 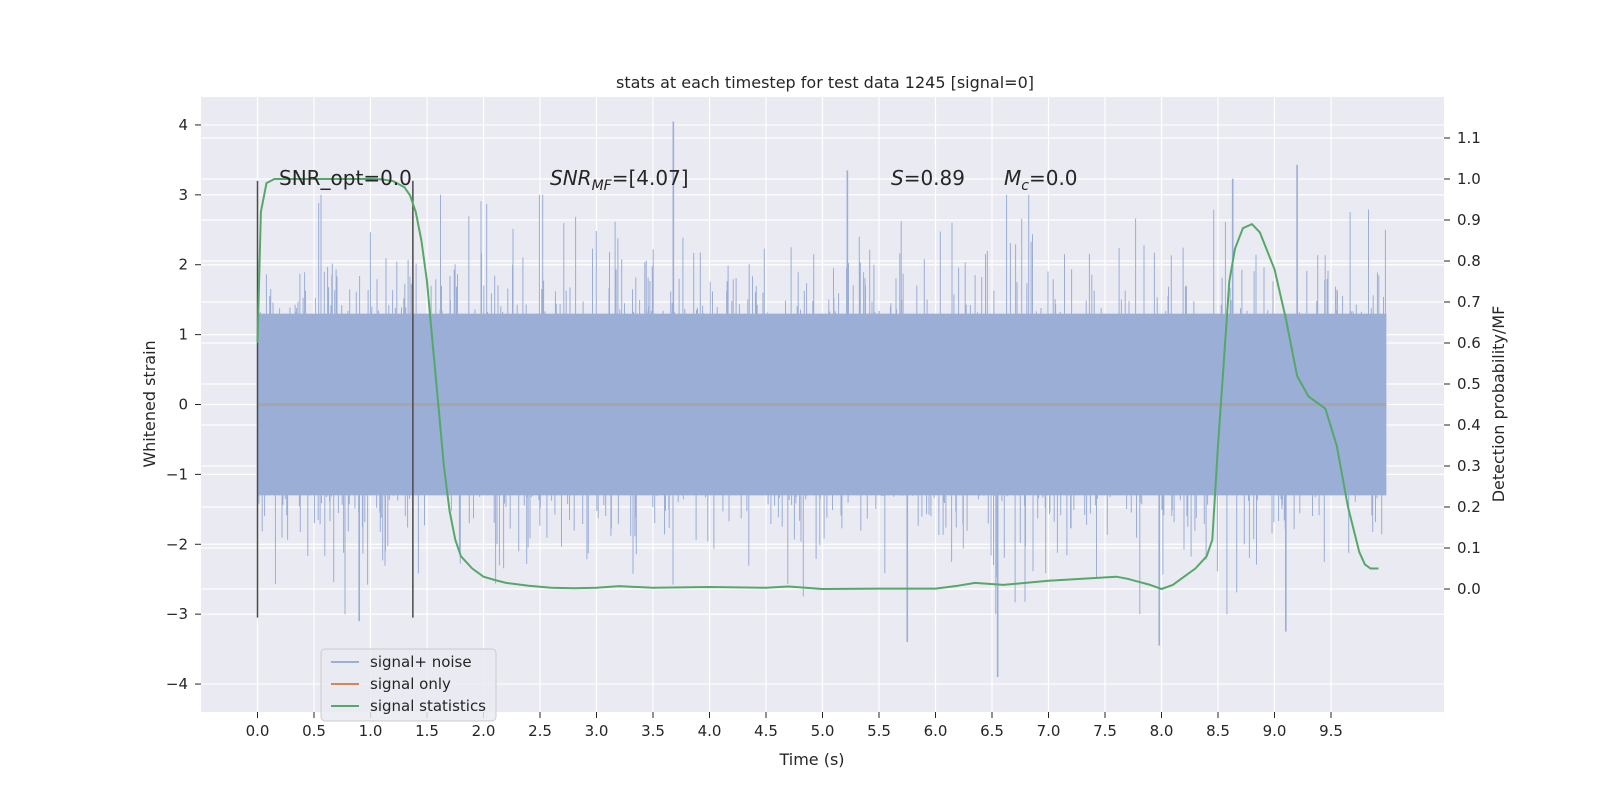 I want to click on annotation-snr-mf-sub: MF, so click(x=602, y=186).